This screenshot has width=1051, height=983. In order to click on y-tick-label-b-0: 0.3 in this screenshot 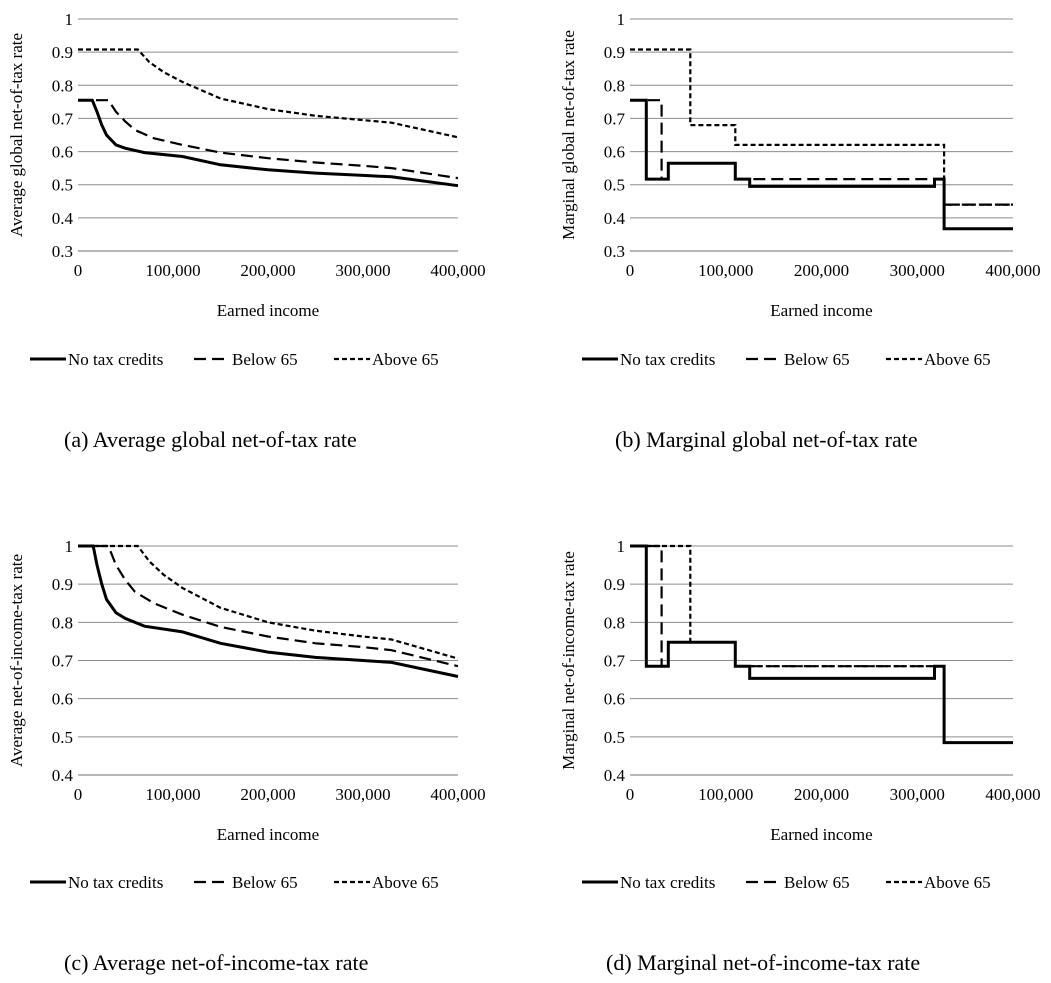, I will do `click(614, 251)`.